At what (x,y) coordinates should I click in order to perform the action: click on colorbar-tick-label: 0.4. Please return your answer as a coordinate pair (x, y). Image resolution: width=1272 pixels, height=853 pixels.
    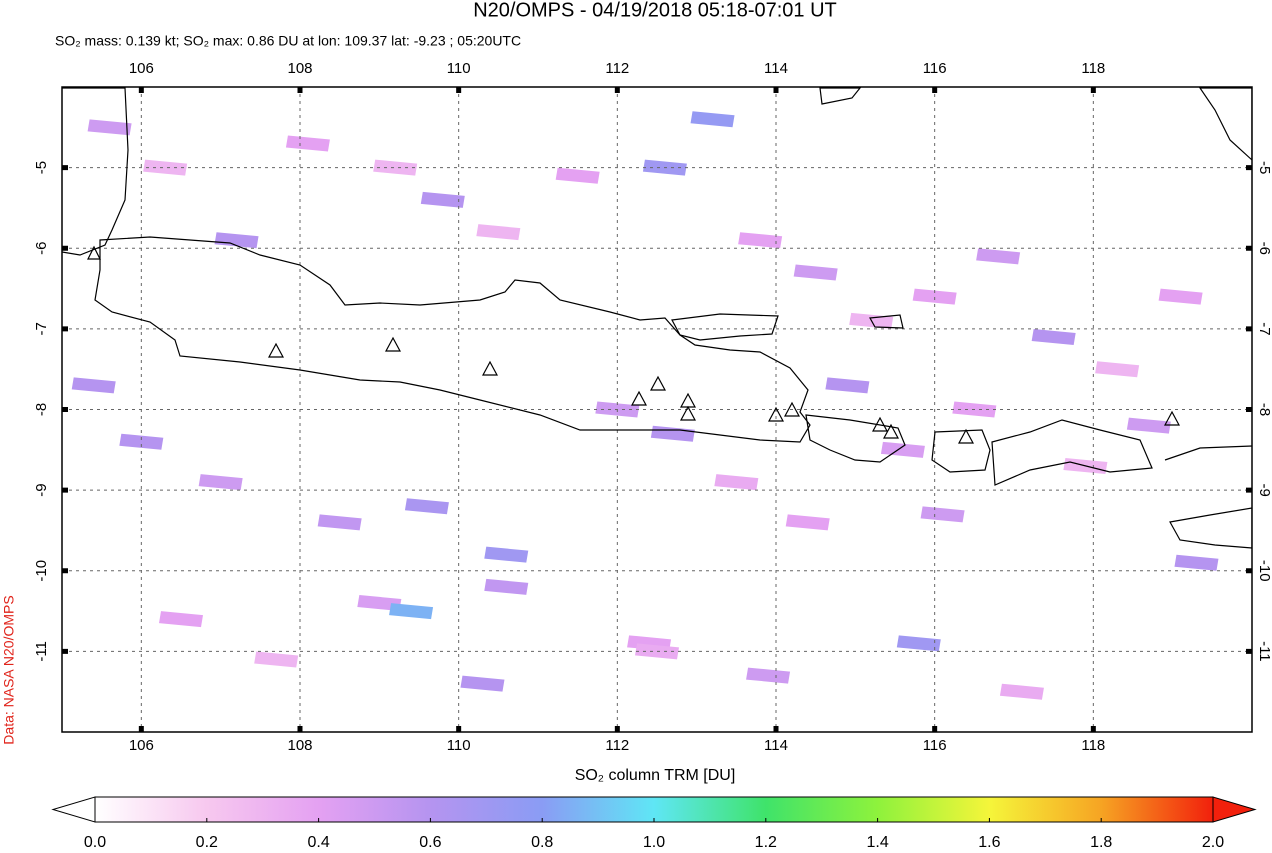
    Looking at the image, I should click on (318, 842).